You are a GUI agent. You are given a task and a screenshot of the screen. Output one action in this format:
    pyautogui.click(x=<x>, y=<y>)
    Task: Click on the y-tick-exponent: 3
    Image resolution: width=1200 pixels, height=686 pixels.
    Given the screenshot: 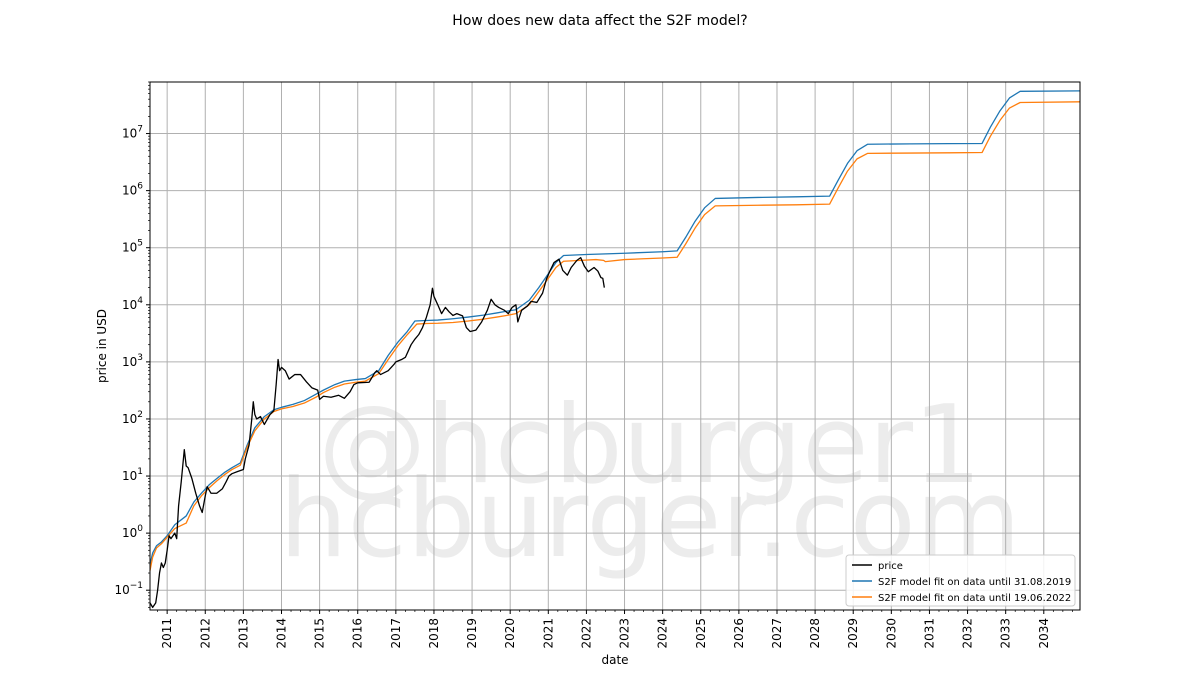 What is the action you would take?
    pyautogui.click(x=140, y=358)
    